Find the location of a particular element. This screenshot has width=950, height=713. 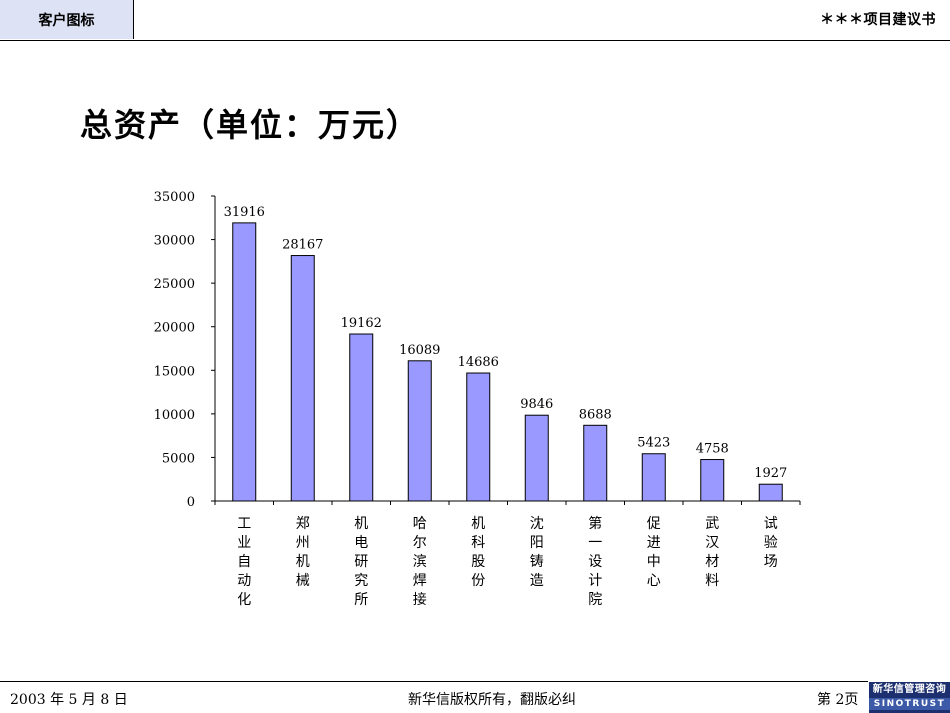

x-tick-label: 材 is located at coordinates (712, 562).